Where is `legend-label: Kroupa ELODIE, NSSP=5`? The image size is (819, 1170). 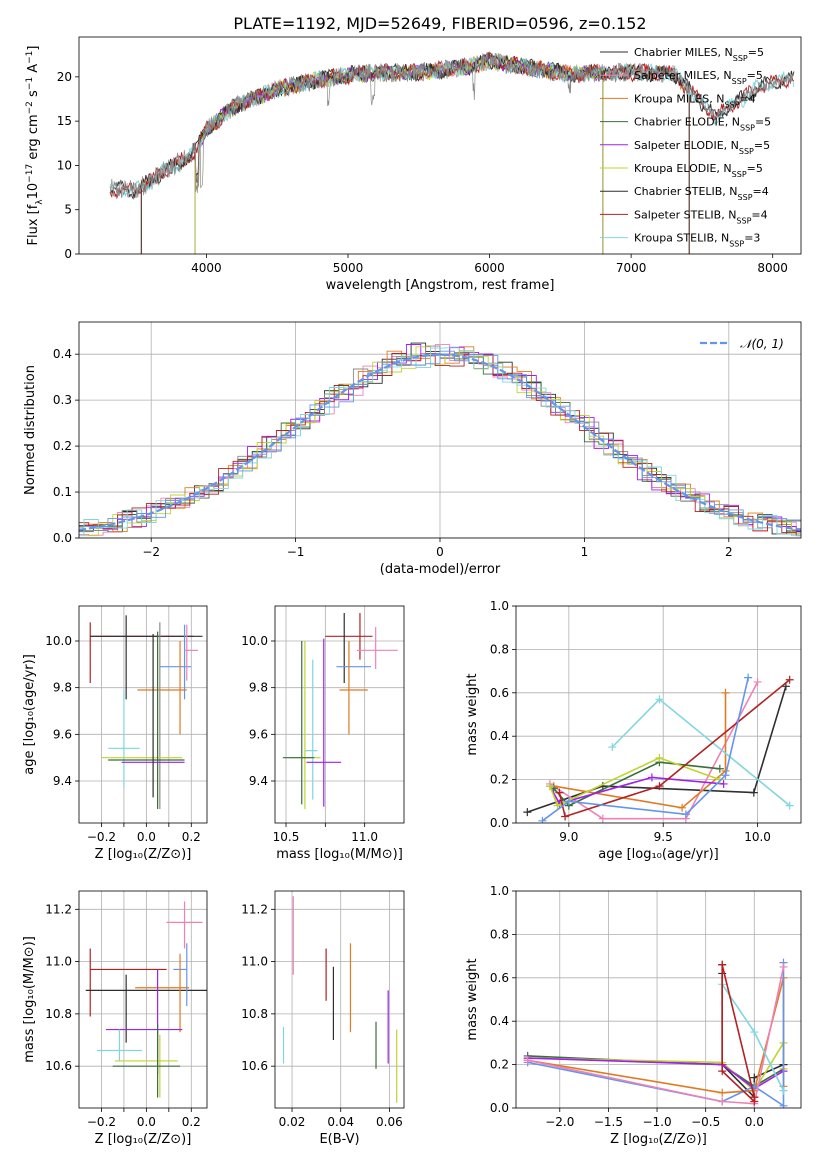
legend-label: Kroupa ELODIE, NSSP=5 is located at coordinates (698, 170).